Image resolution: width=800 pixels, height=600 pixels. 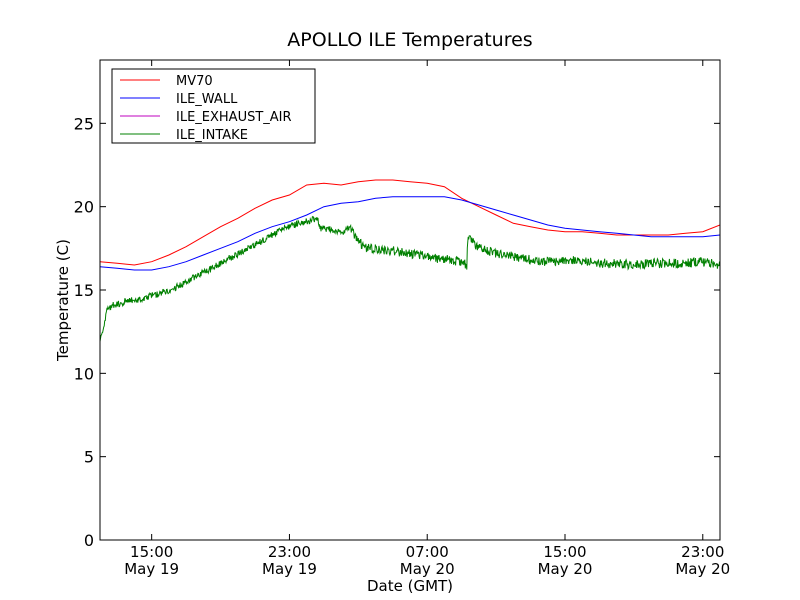 I want to click on legend-label: ILE_WALL, so click(x=207, y=99).